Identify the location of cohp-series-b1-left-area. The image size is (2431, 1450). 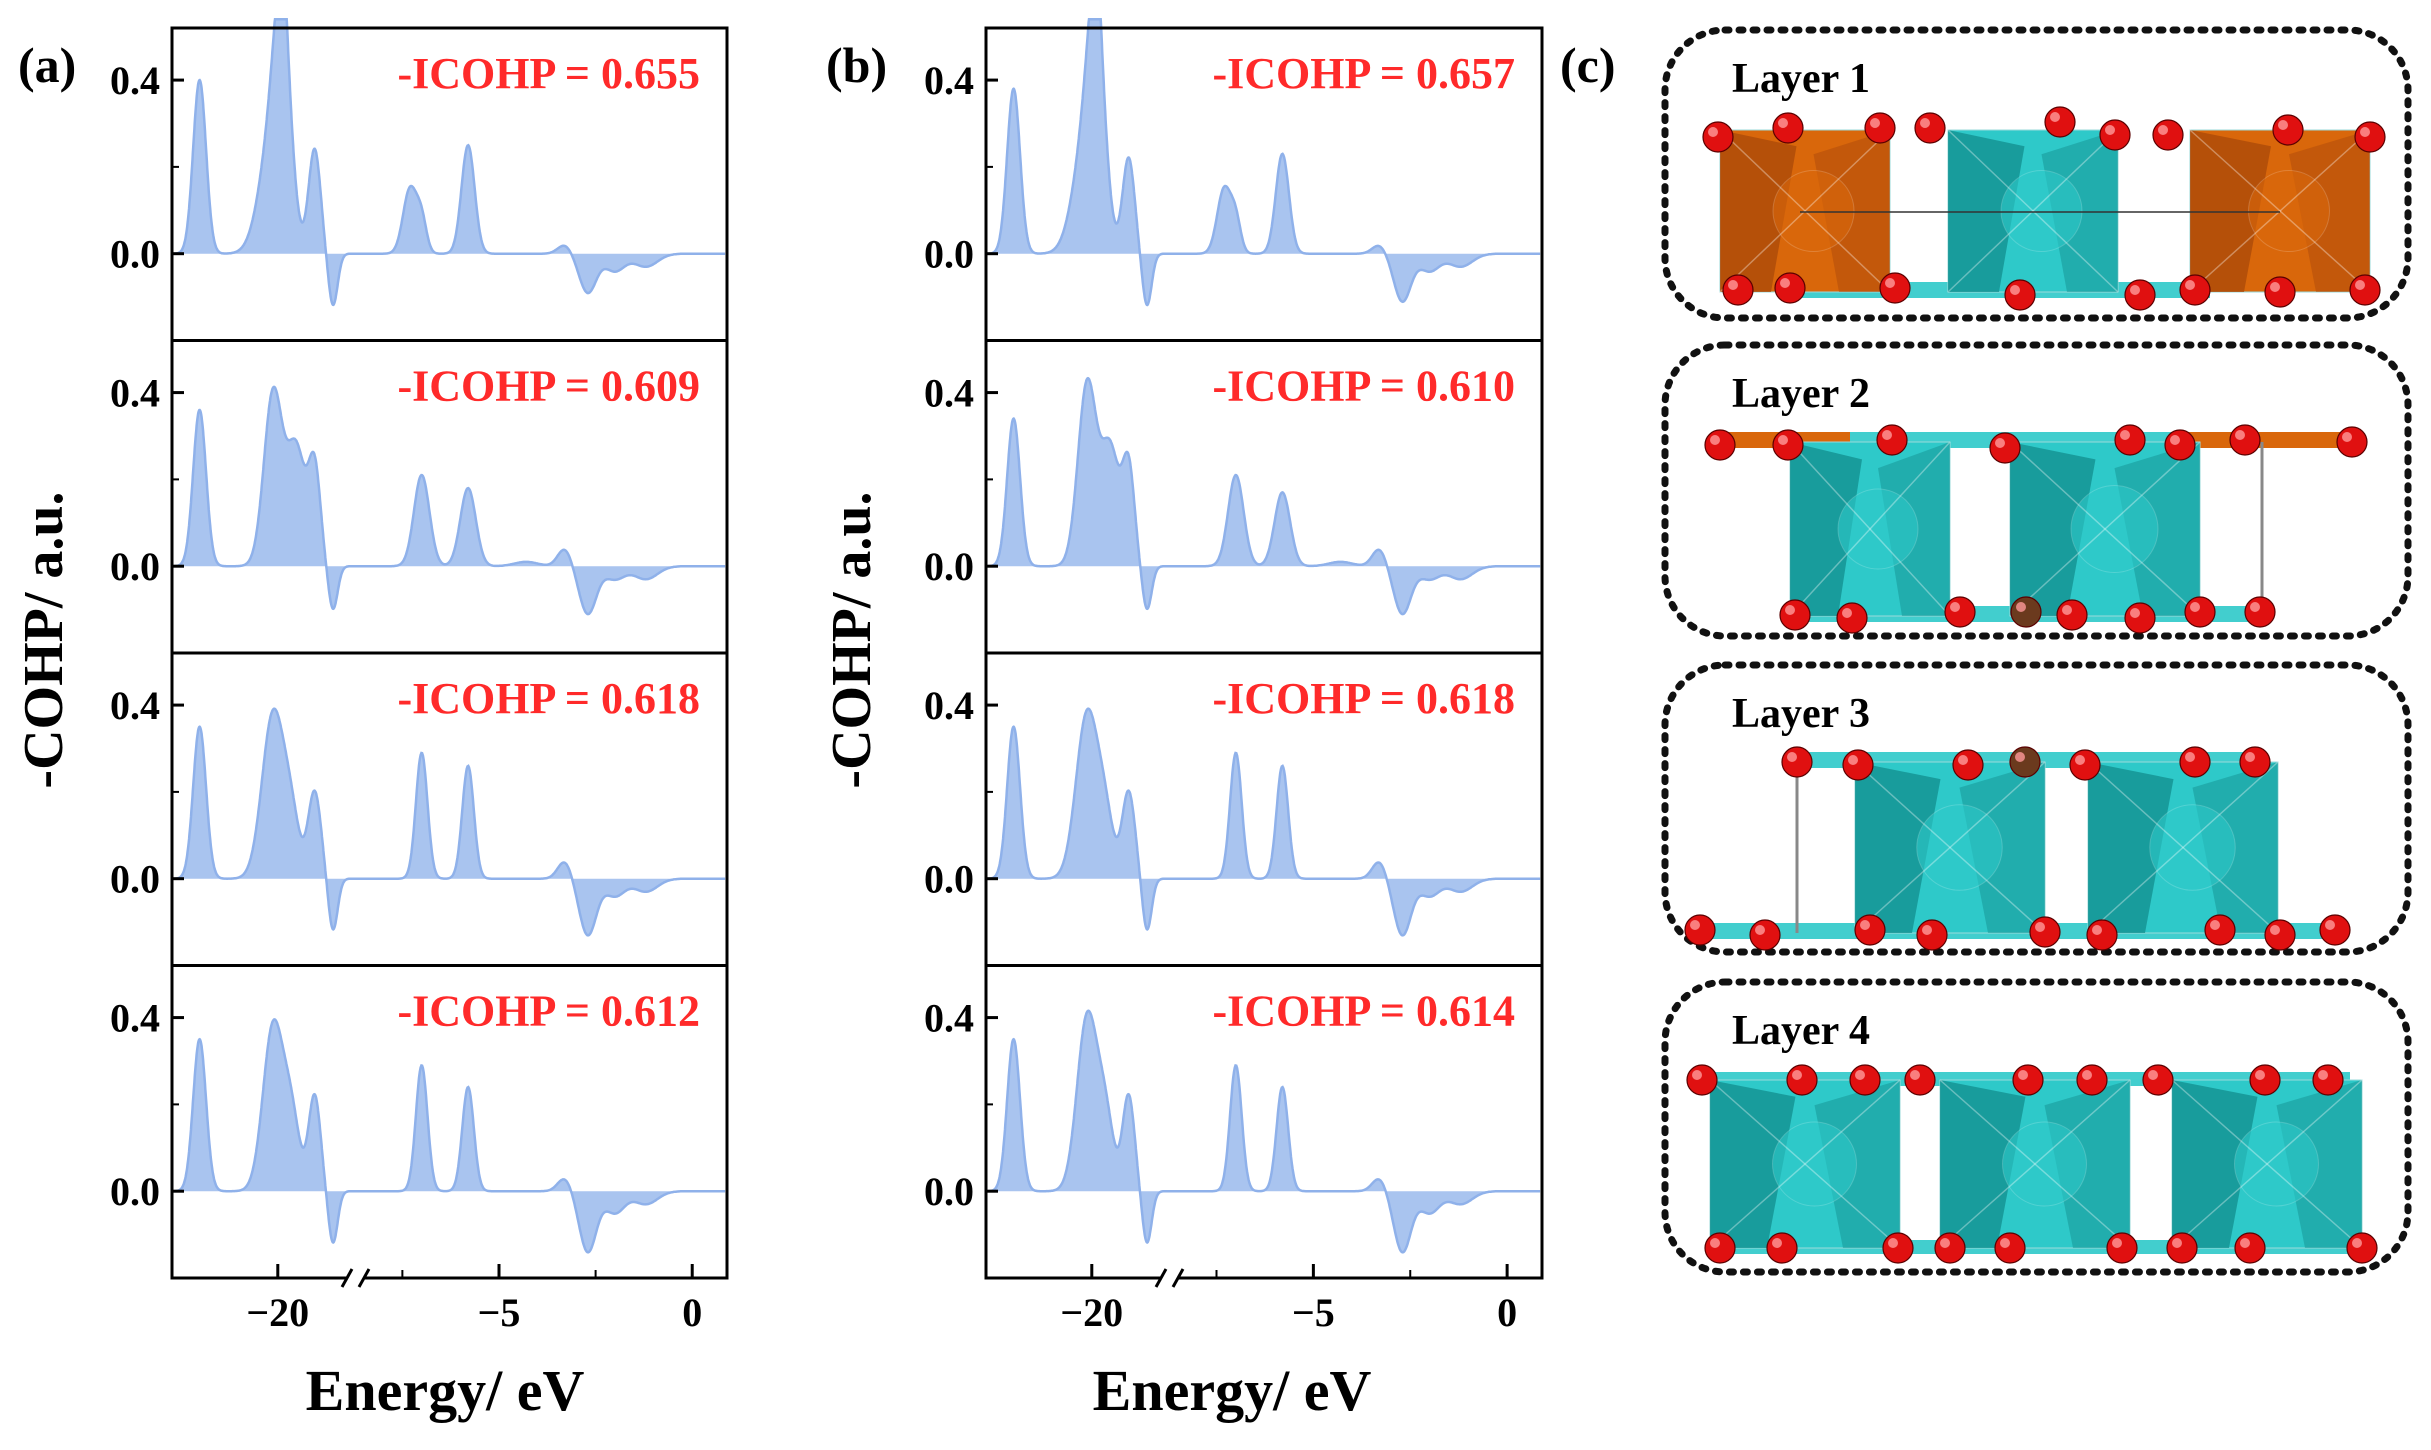
(1079, 162).